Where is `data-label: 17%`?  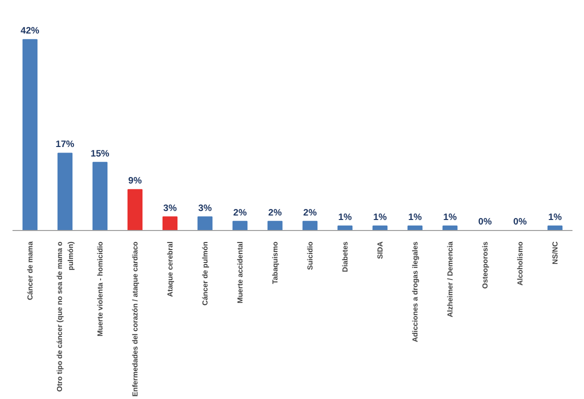 data-label: 17% is located at coordinates (66, 144).